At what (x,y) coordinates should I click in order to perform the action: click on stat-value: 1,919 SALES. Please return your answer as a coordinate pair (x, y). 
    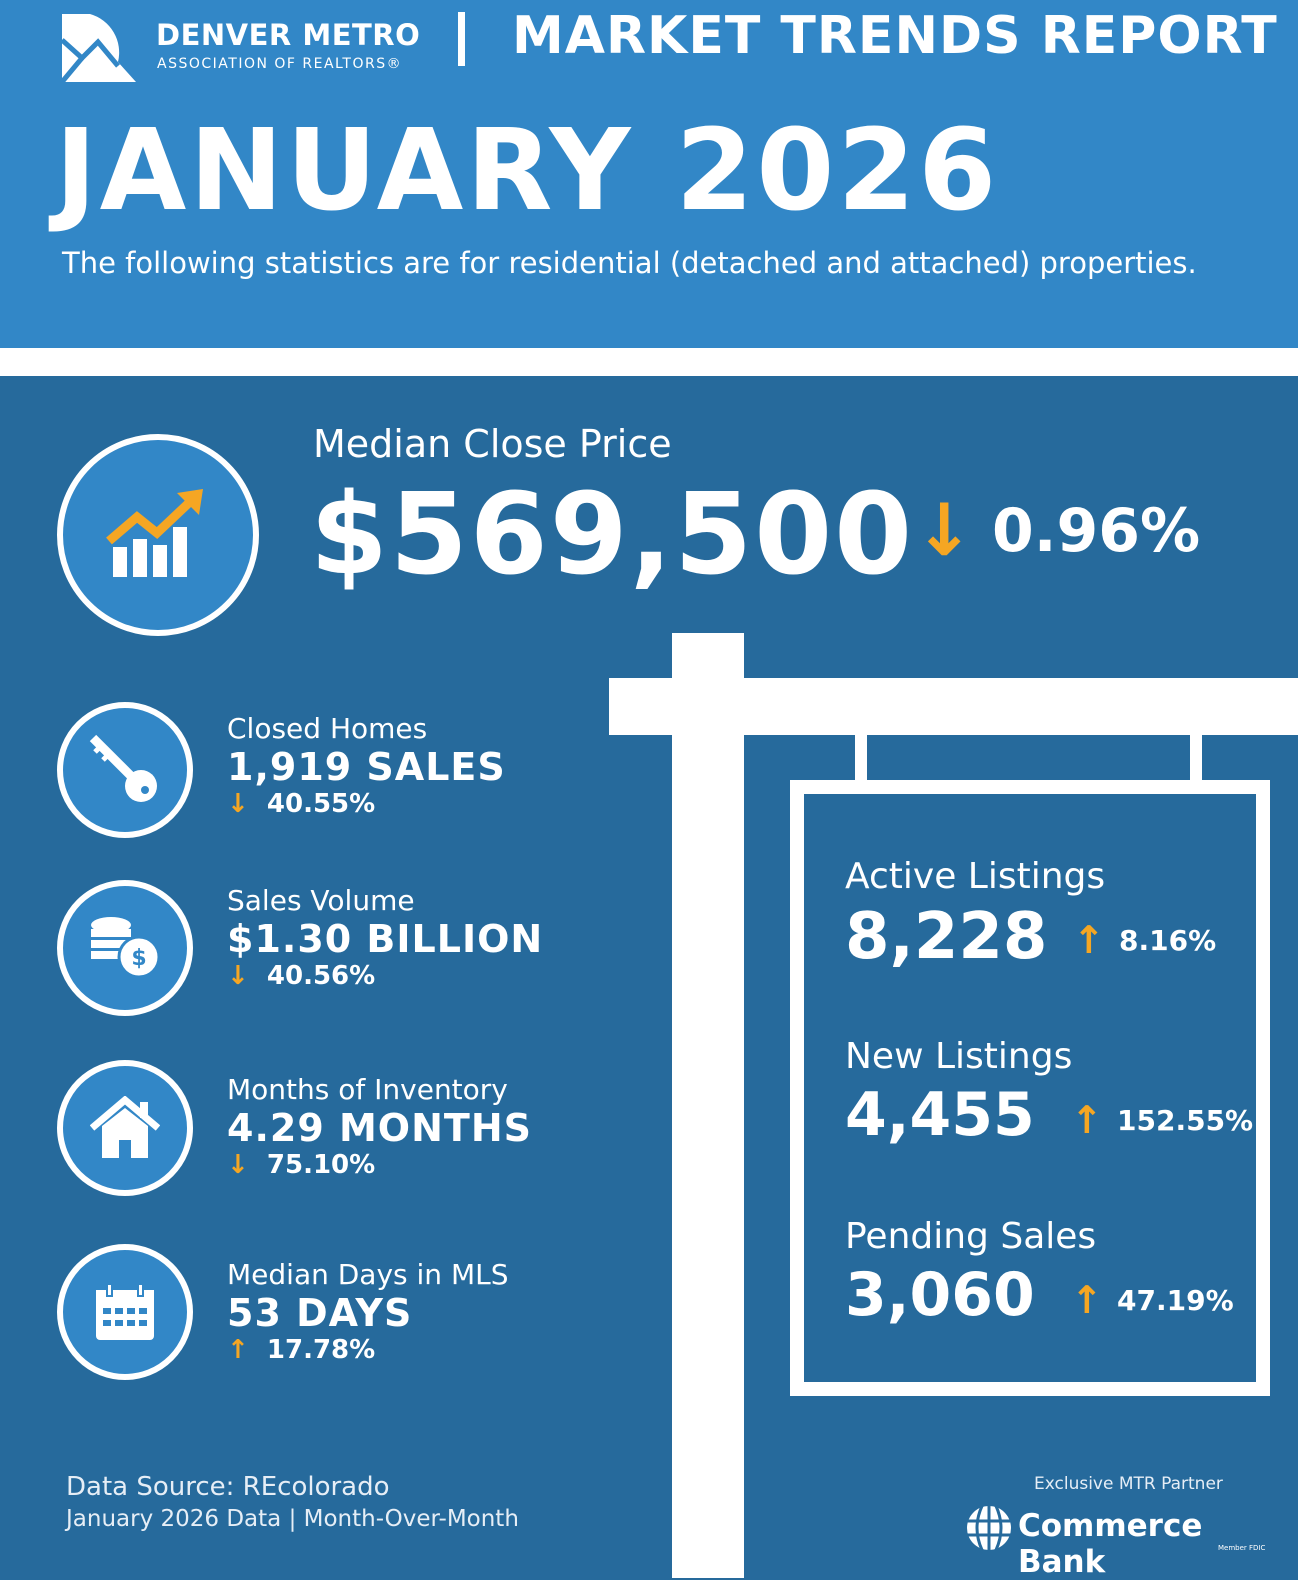
    Looking at the image, I should click on (366, 767).